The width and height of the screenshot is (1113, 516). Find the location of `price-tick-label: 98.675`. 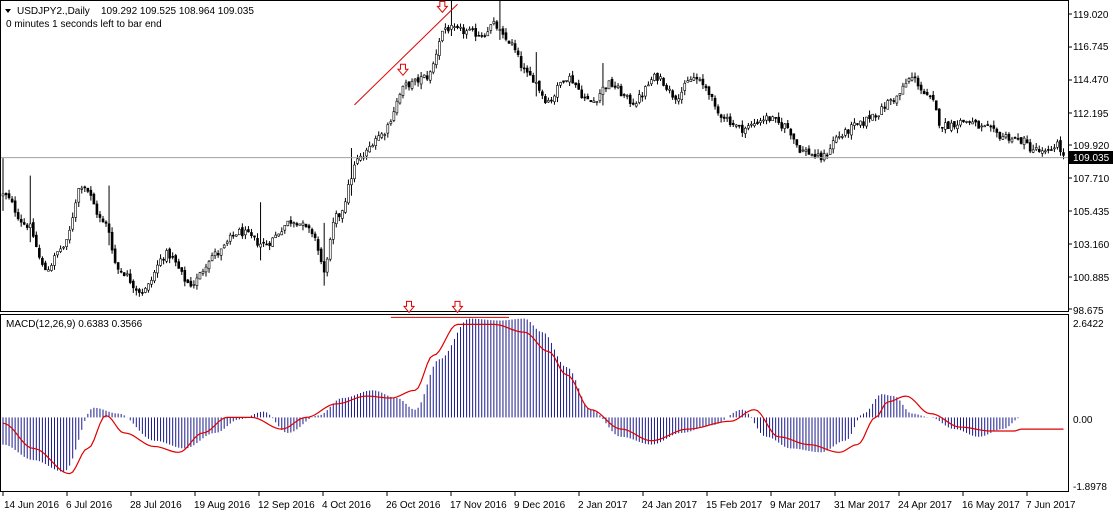

price-tick-label: 98.675 is located at coordinates (1088, 311).